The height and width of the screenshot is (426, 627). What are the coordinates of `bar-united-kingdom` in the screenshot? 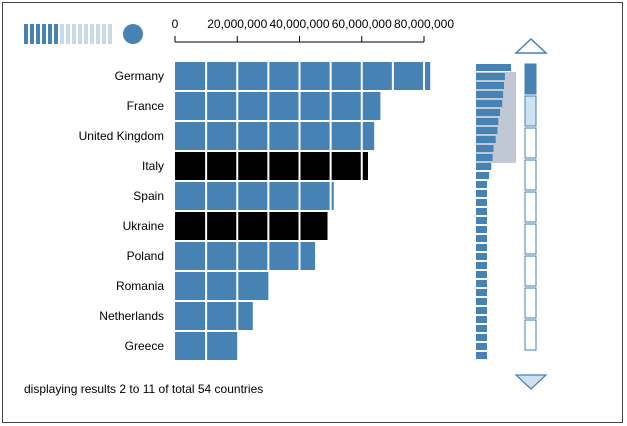 It's located at (275, 136).